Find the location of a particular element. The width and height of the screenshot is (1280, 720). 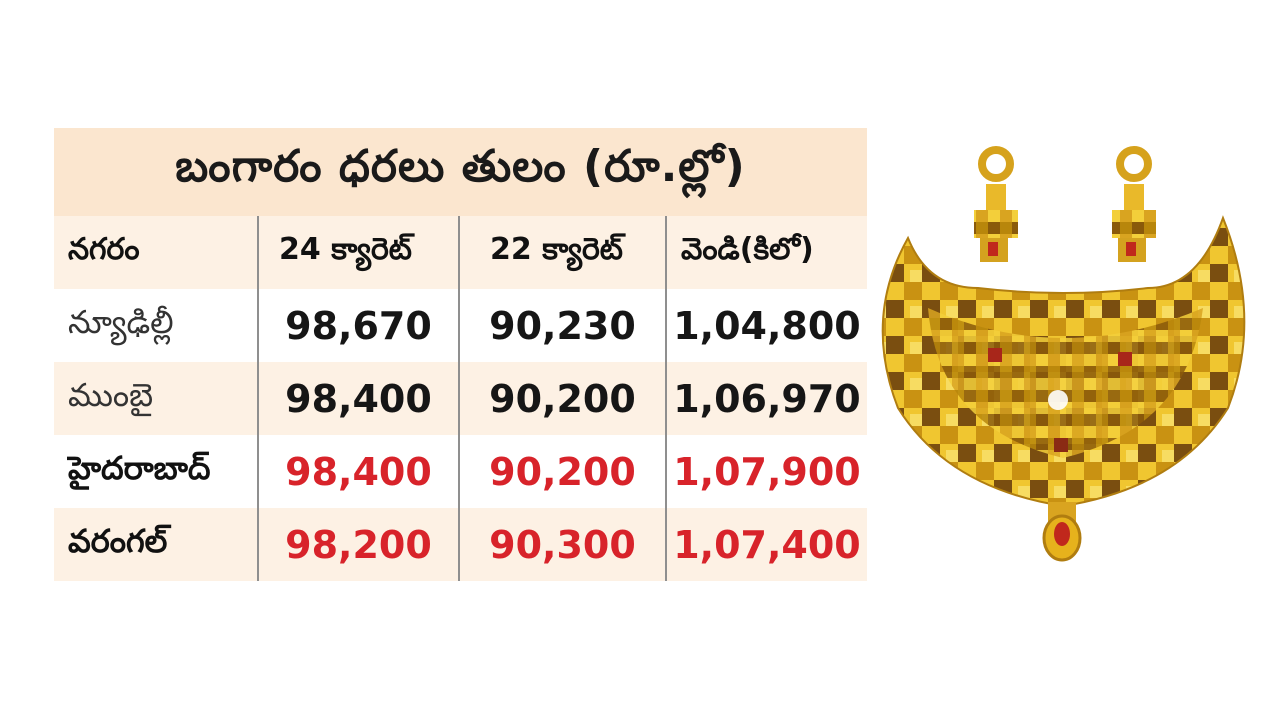

column-header-24k: 24 క్యారెట్ is located at coordinates (357, 252).